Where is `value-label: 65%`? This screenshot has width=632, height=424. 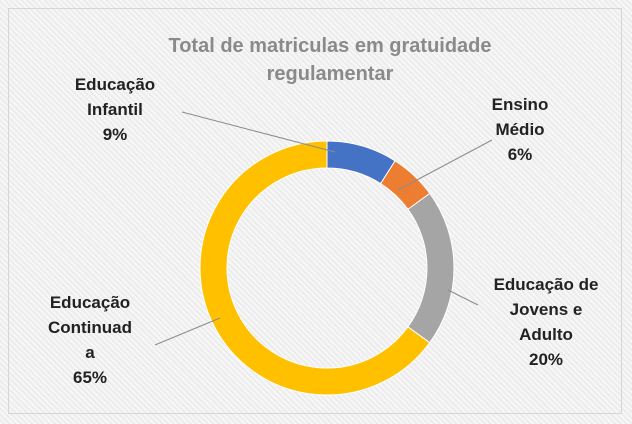
value-label: 65% is located at coordinates (90, 377).